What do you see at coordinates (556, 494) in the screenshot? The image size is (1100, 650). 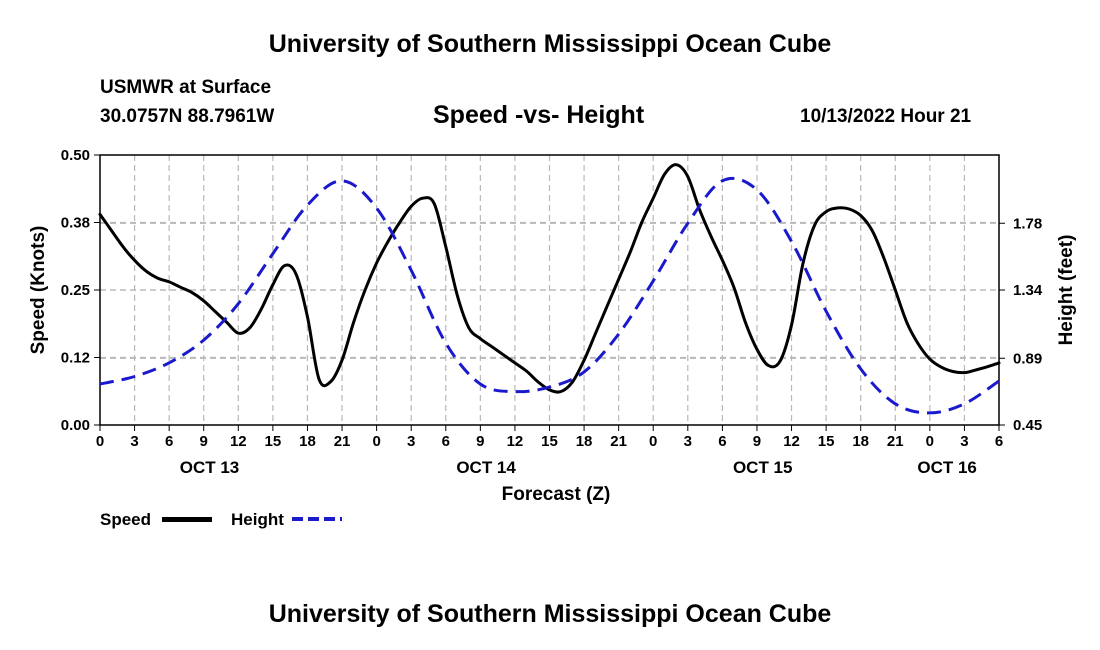 I see `x-axis-label: Forecast (Z)` at bounding box center [556, 494].